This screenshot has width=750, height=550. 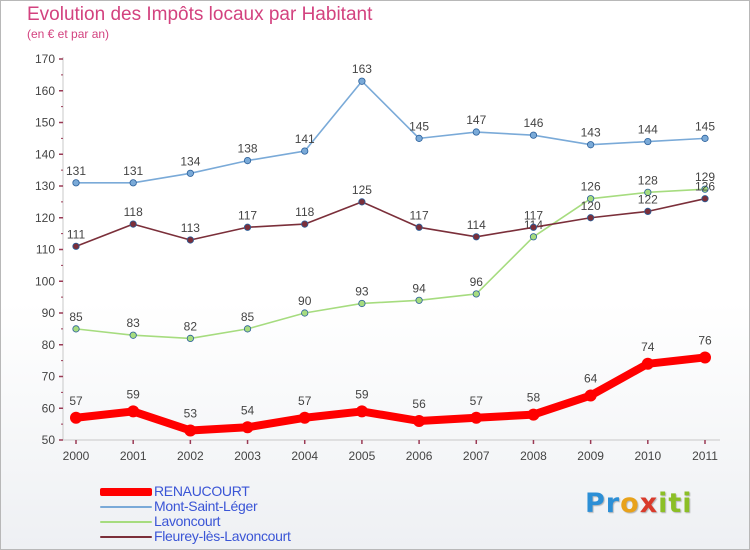 I want to click on legend-label: Mont-Saint-Léger, so click(x=206, y=506).